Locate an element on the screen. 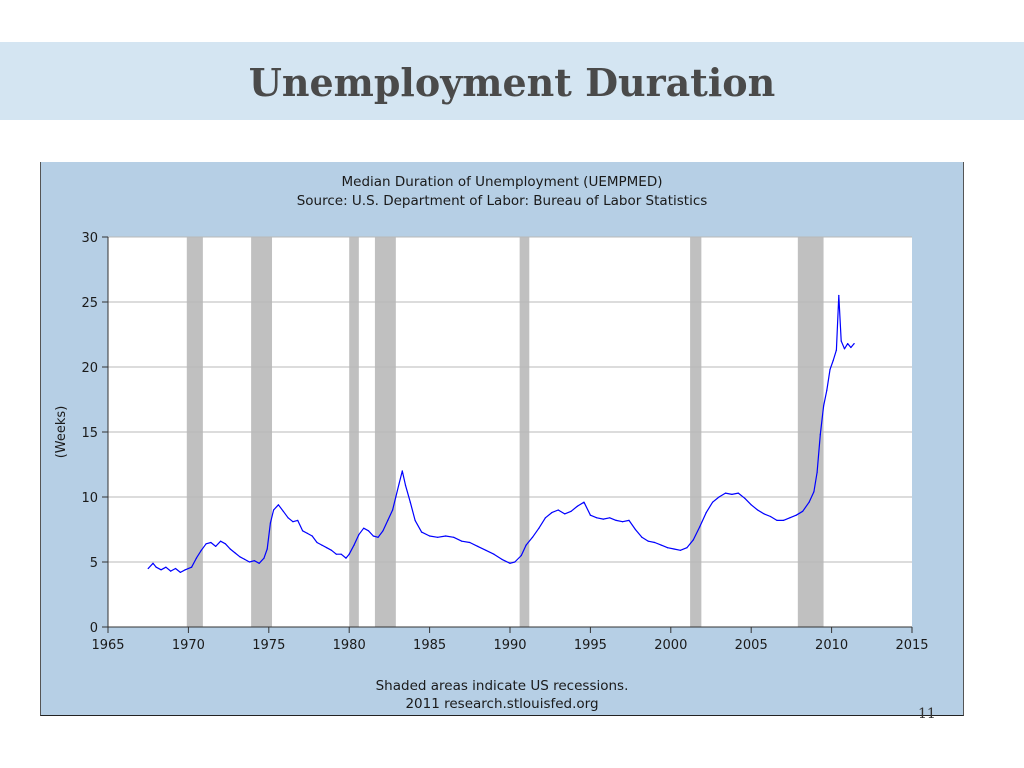  chart-footer-line: 2011 research.stlouisfed.org is located at coordinates (501, 704).